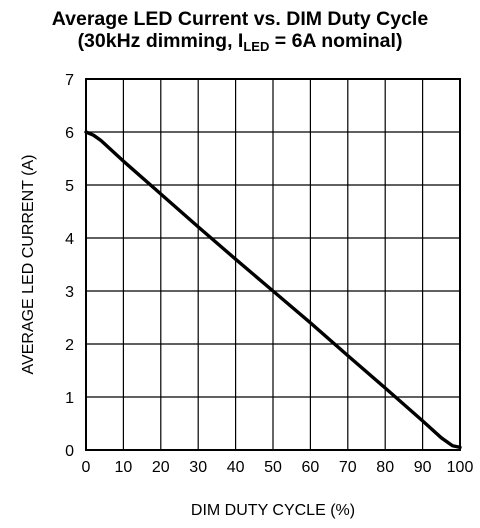 The height and width of the screenshot is (528, 480). What do you see at coordinates (69, 186) in the screenshot?
I see `y-tick-label-5: 5` at bounding box center [69, 186].